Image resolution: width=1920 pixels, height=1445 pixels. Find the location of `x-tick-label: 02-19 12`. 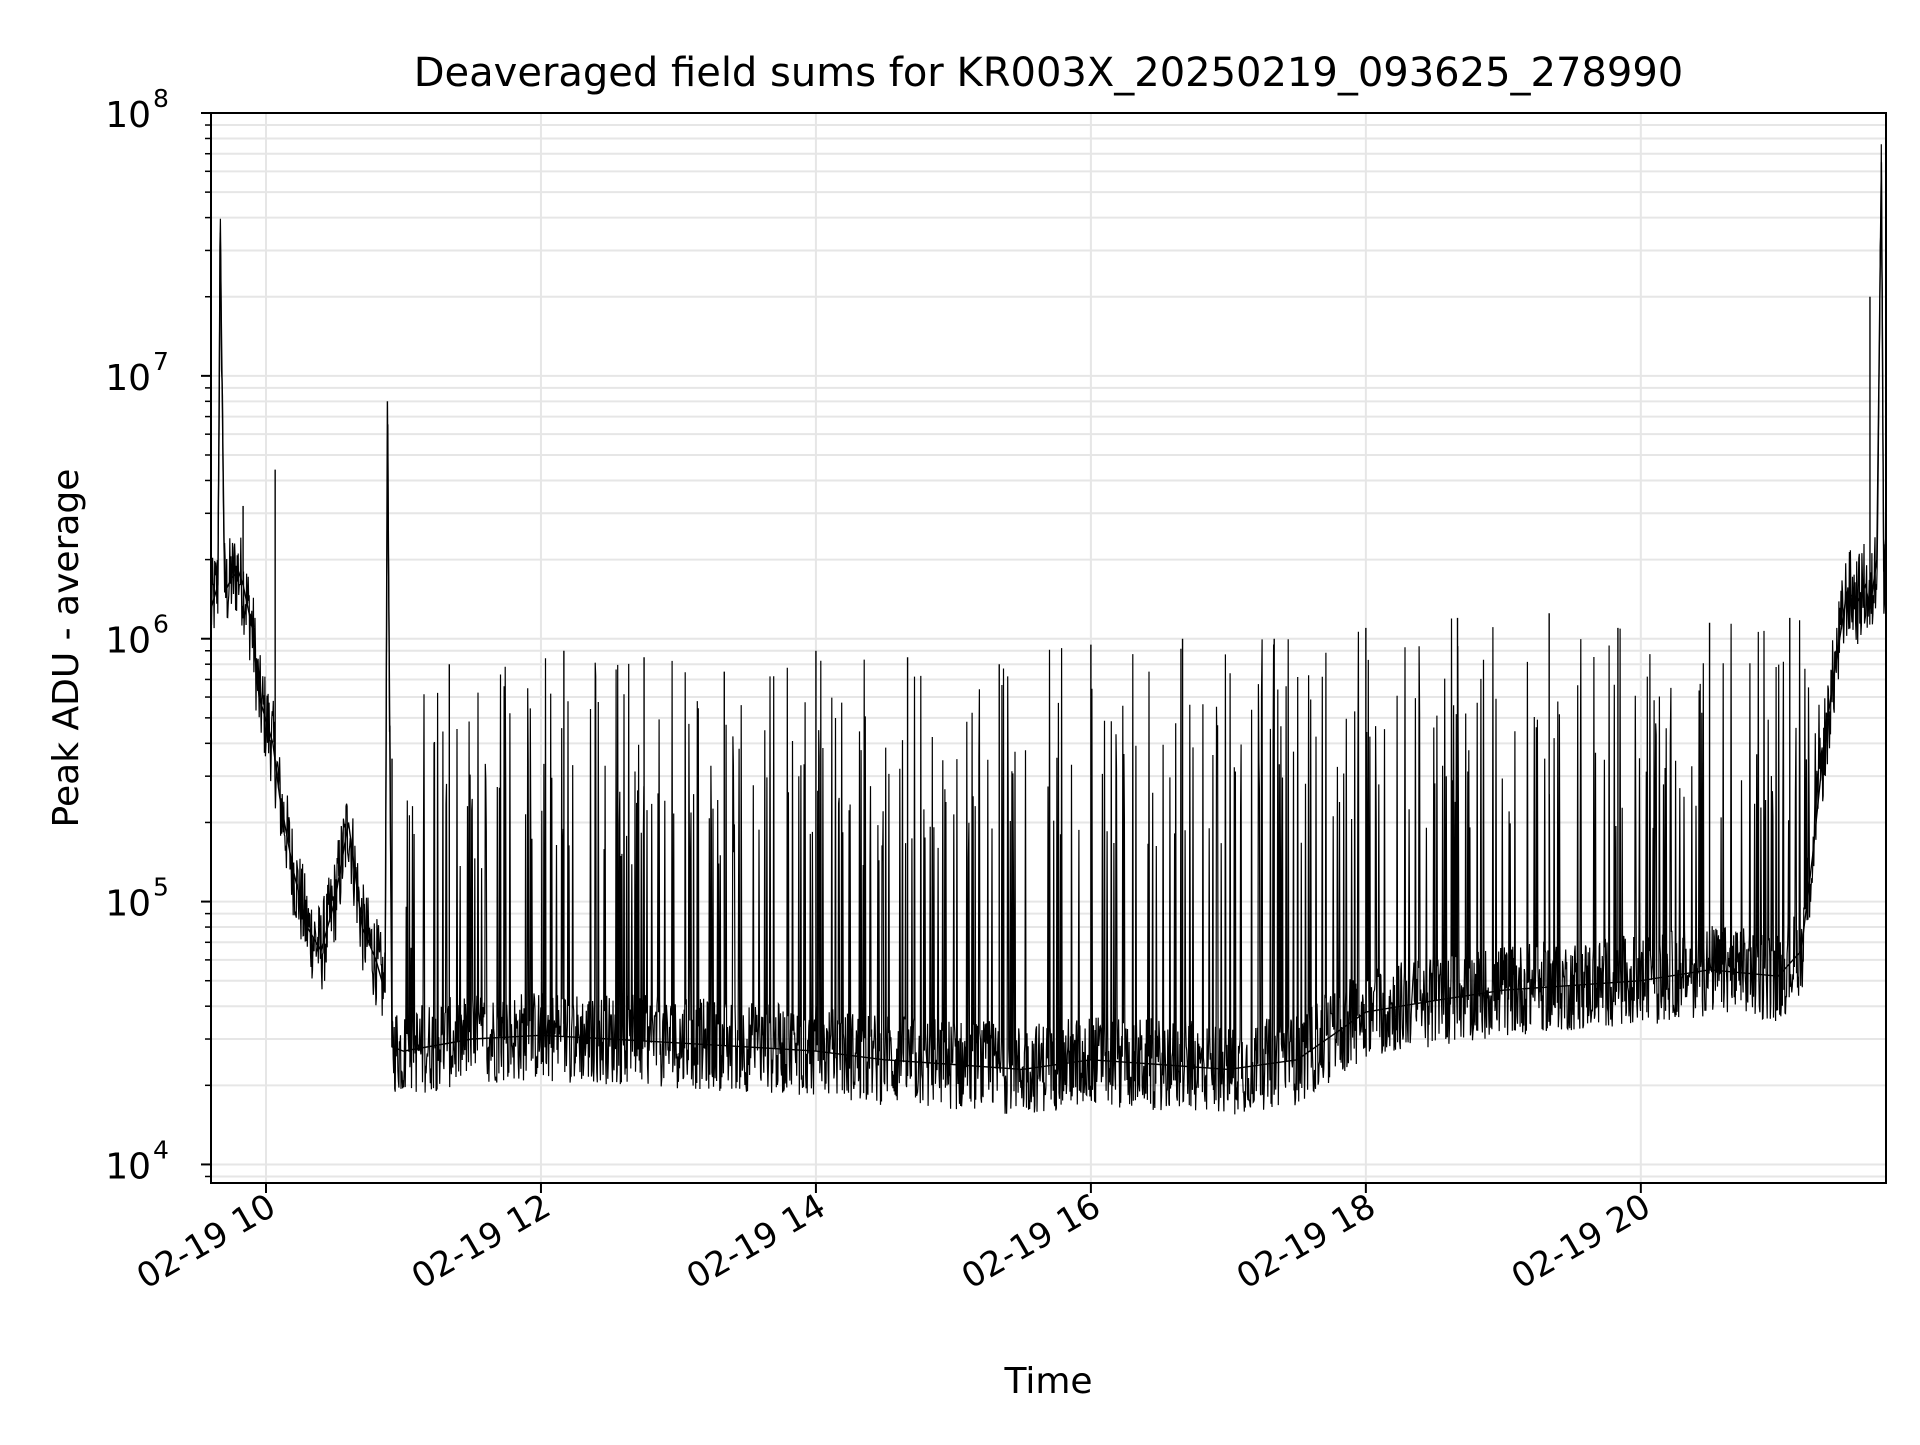

x-tick-label: 02-19 12 is located at coordinates (481, 1241).